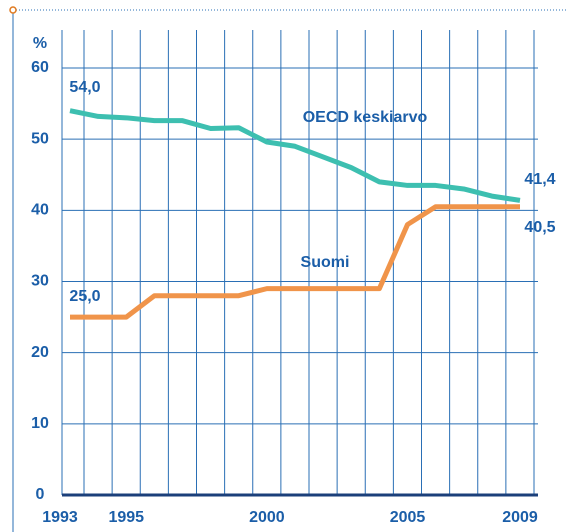 The height and width of the screenshot is (532, 567). What do you see at coordinates (267, 517) in the screenshot?
I see `x-tick-label: 2000` at bounding box center [267, 517].